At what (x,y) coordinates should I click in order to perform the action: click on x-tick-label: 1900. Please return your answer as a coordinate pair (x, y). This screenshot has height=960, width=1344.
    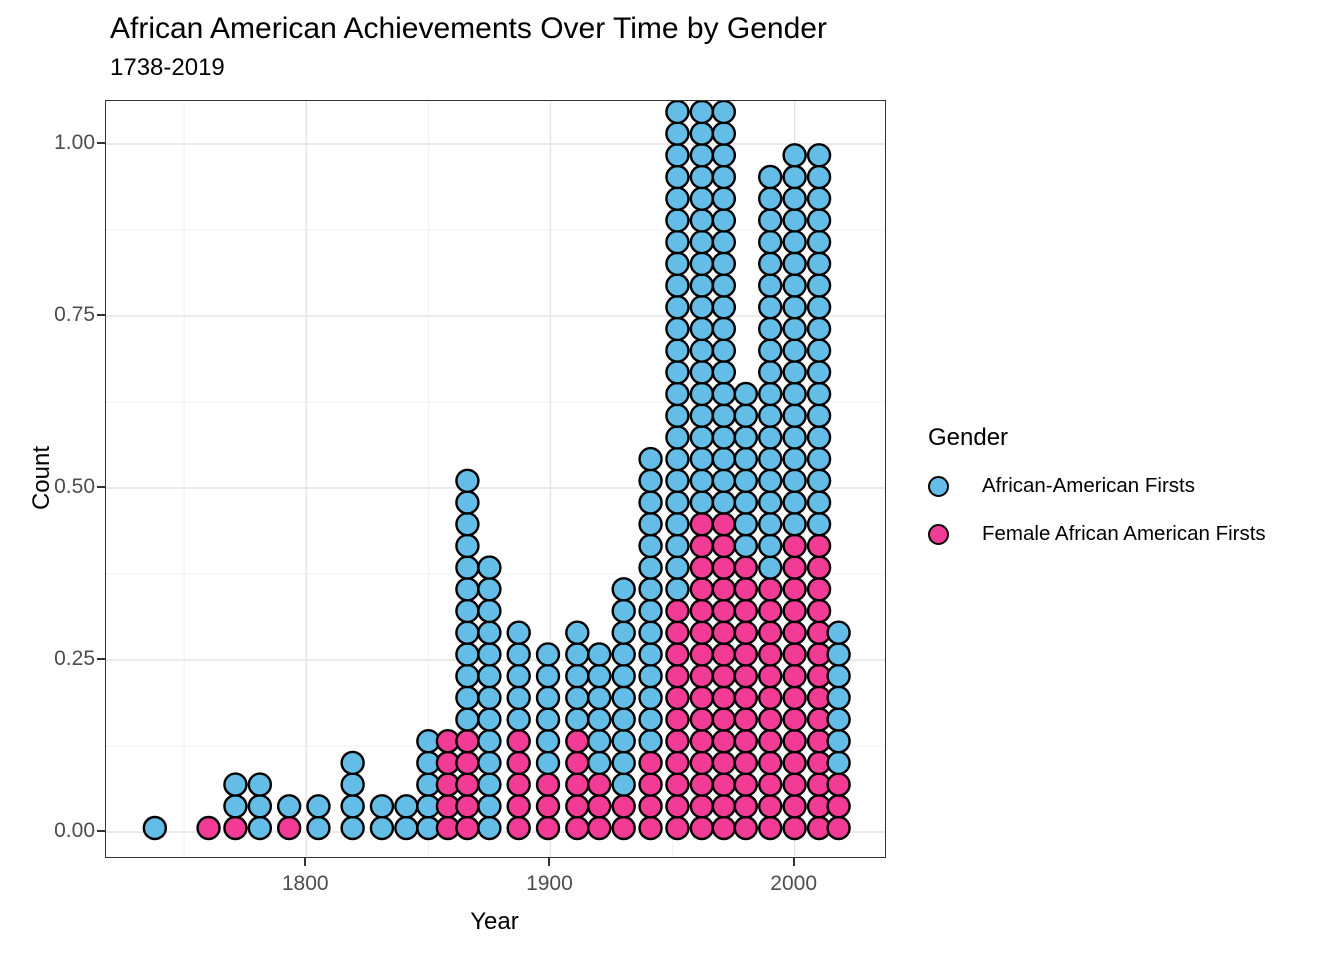
    Looking at the image, I should click on (549, 883).